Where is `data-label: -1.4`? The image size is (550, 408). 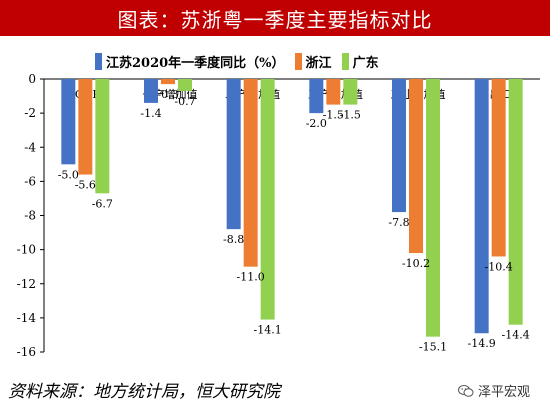
data-label: -1.4 is located at coordinates (150, 113).